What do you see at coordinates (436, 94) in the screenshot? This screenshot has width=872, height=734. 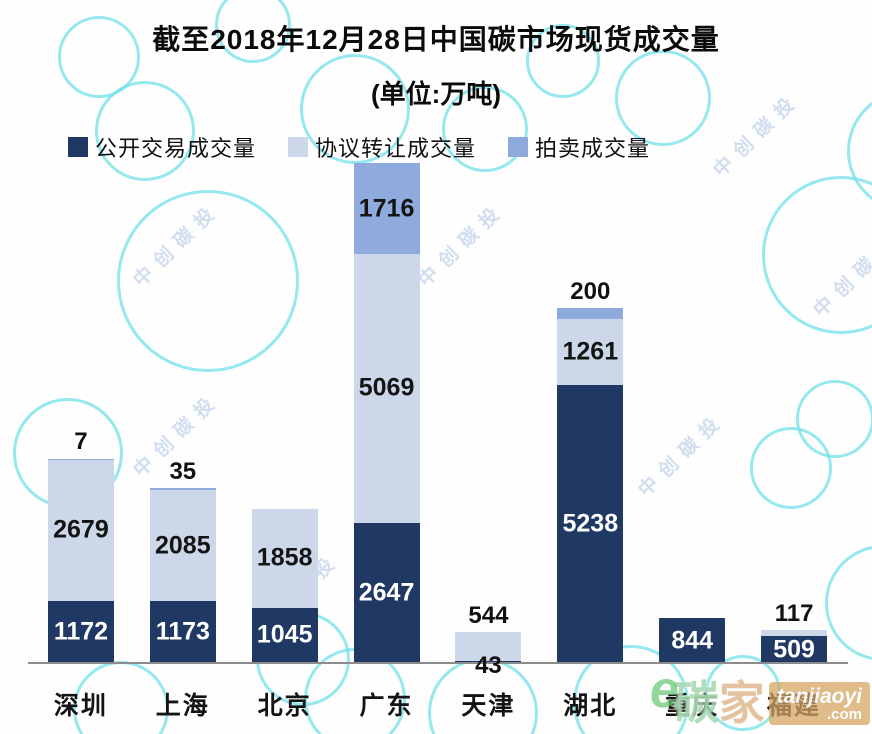 I see `chart-subtitle: (单位:万吨)` at bounding box center [436, 94].